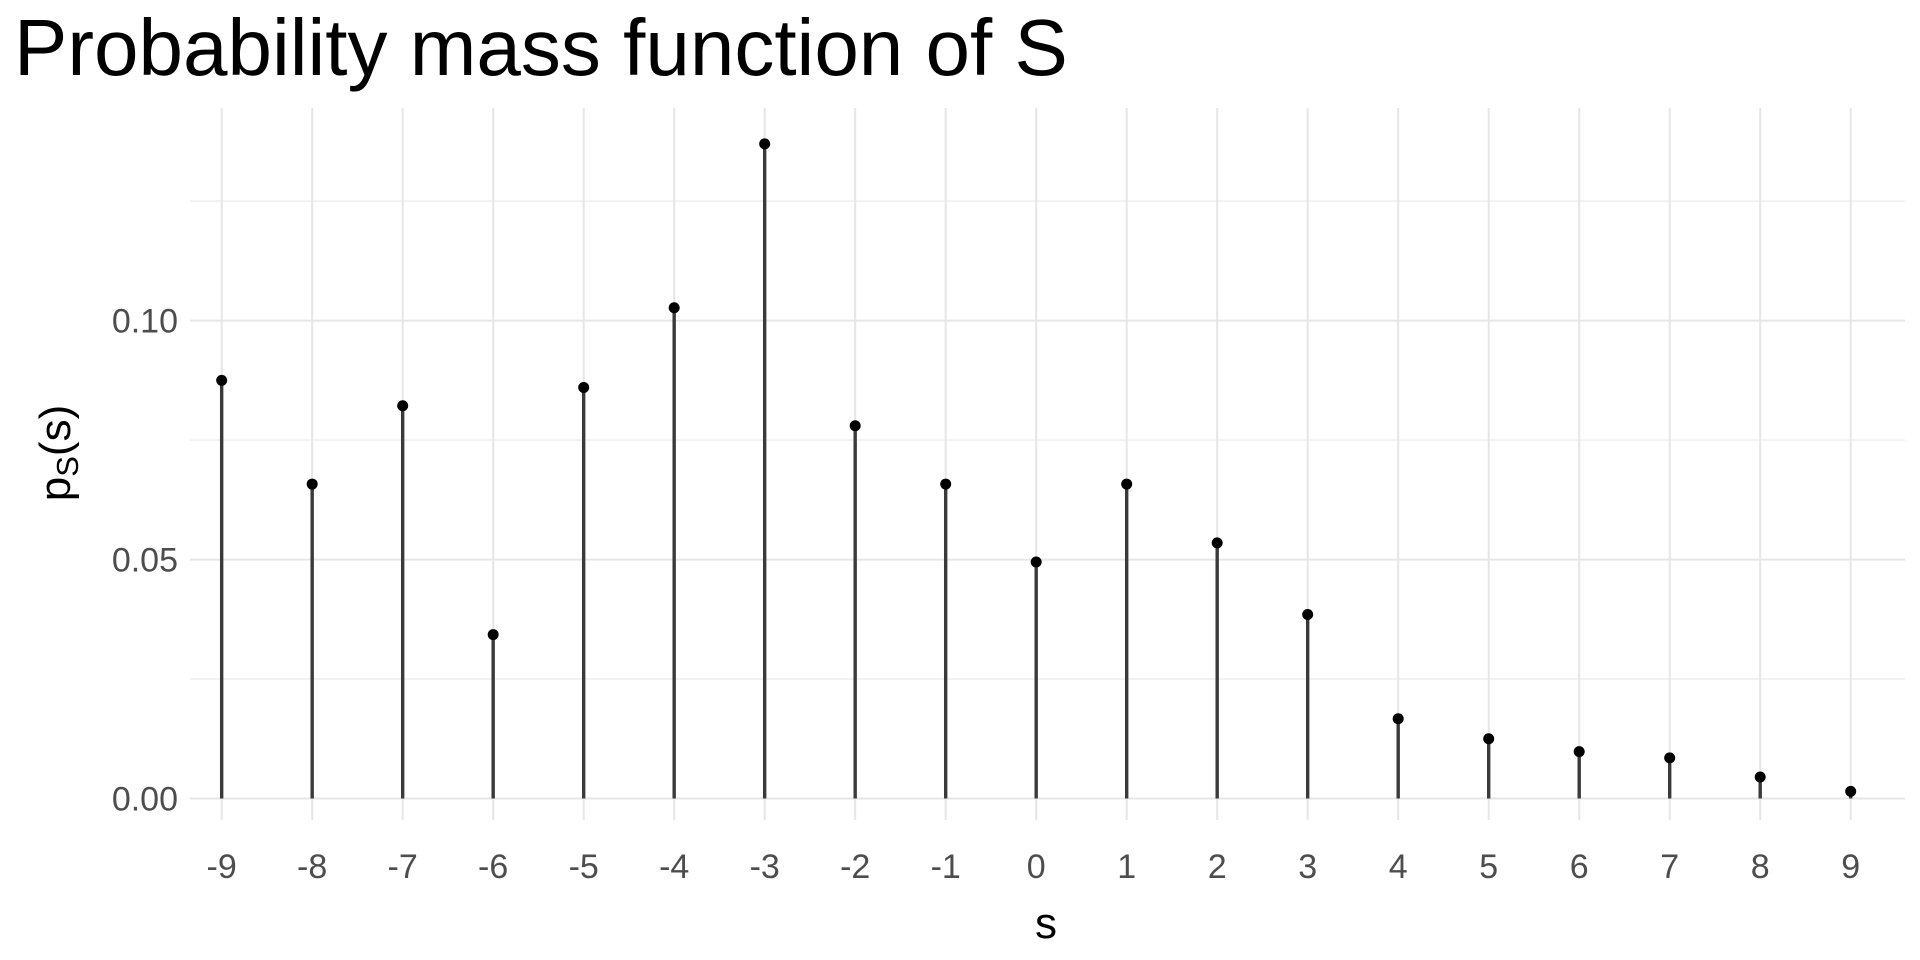 The width and height of the screenshot is (1920, 960). I want to click on y-tick-labels: 0.00 0.05 0.10, so click(145, 561).